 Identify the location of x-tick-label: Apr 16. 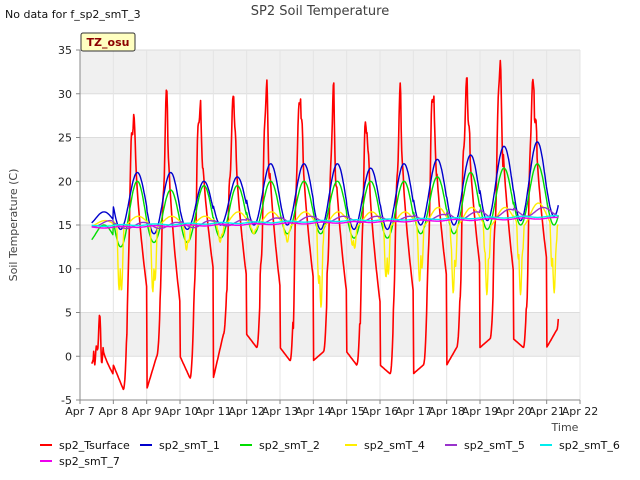
(380, 411).